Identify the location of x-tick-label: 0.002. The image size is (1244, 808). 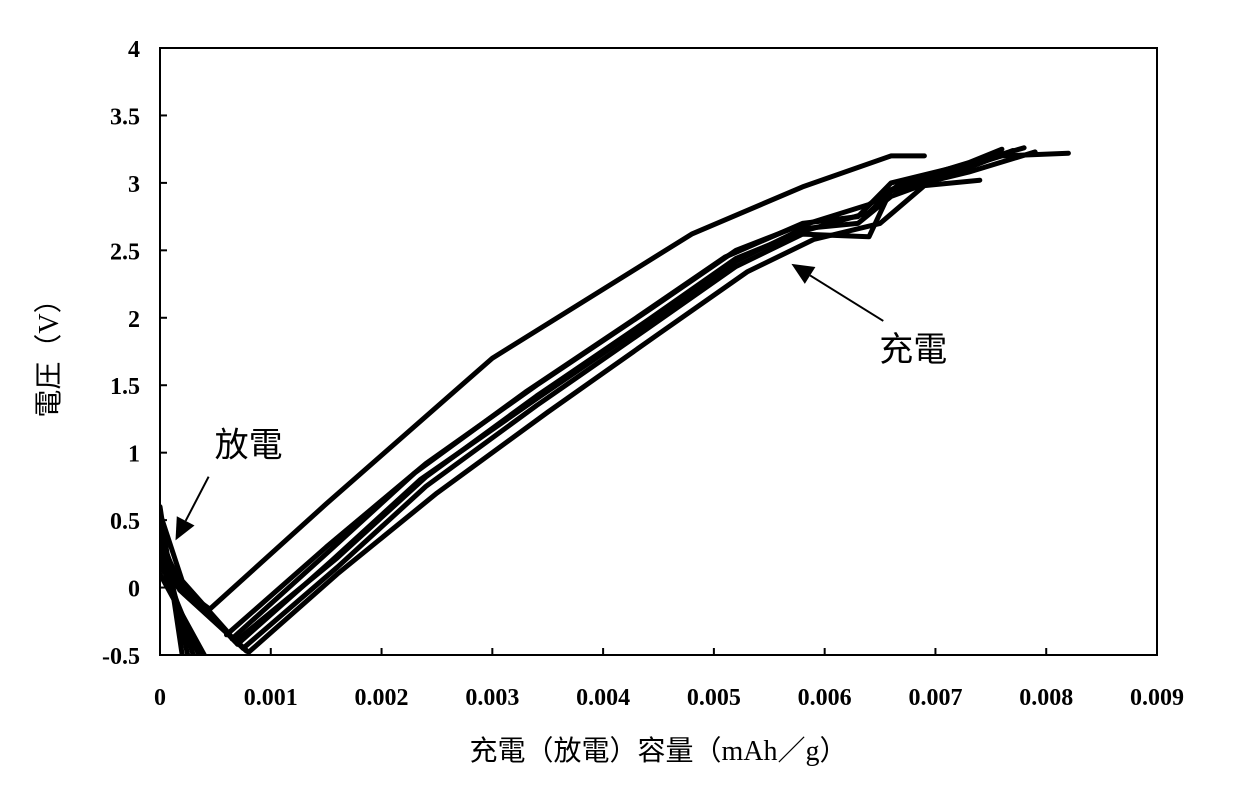
(382, 698).